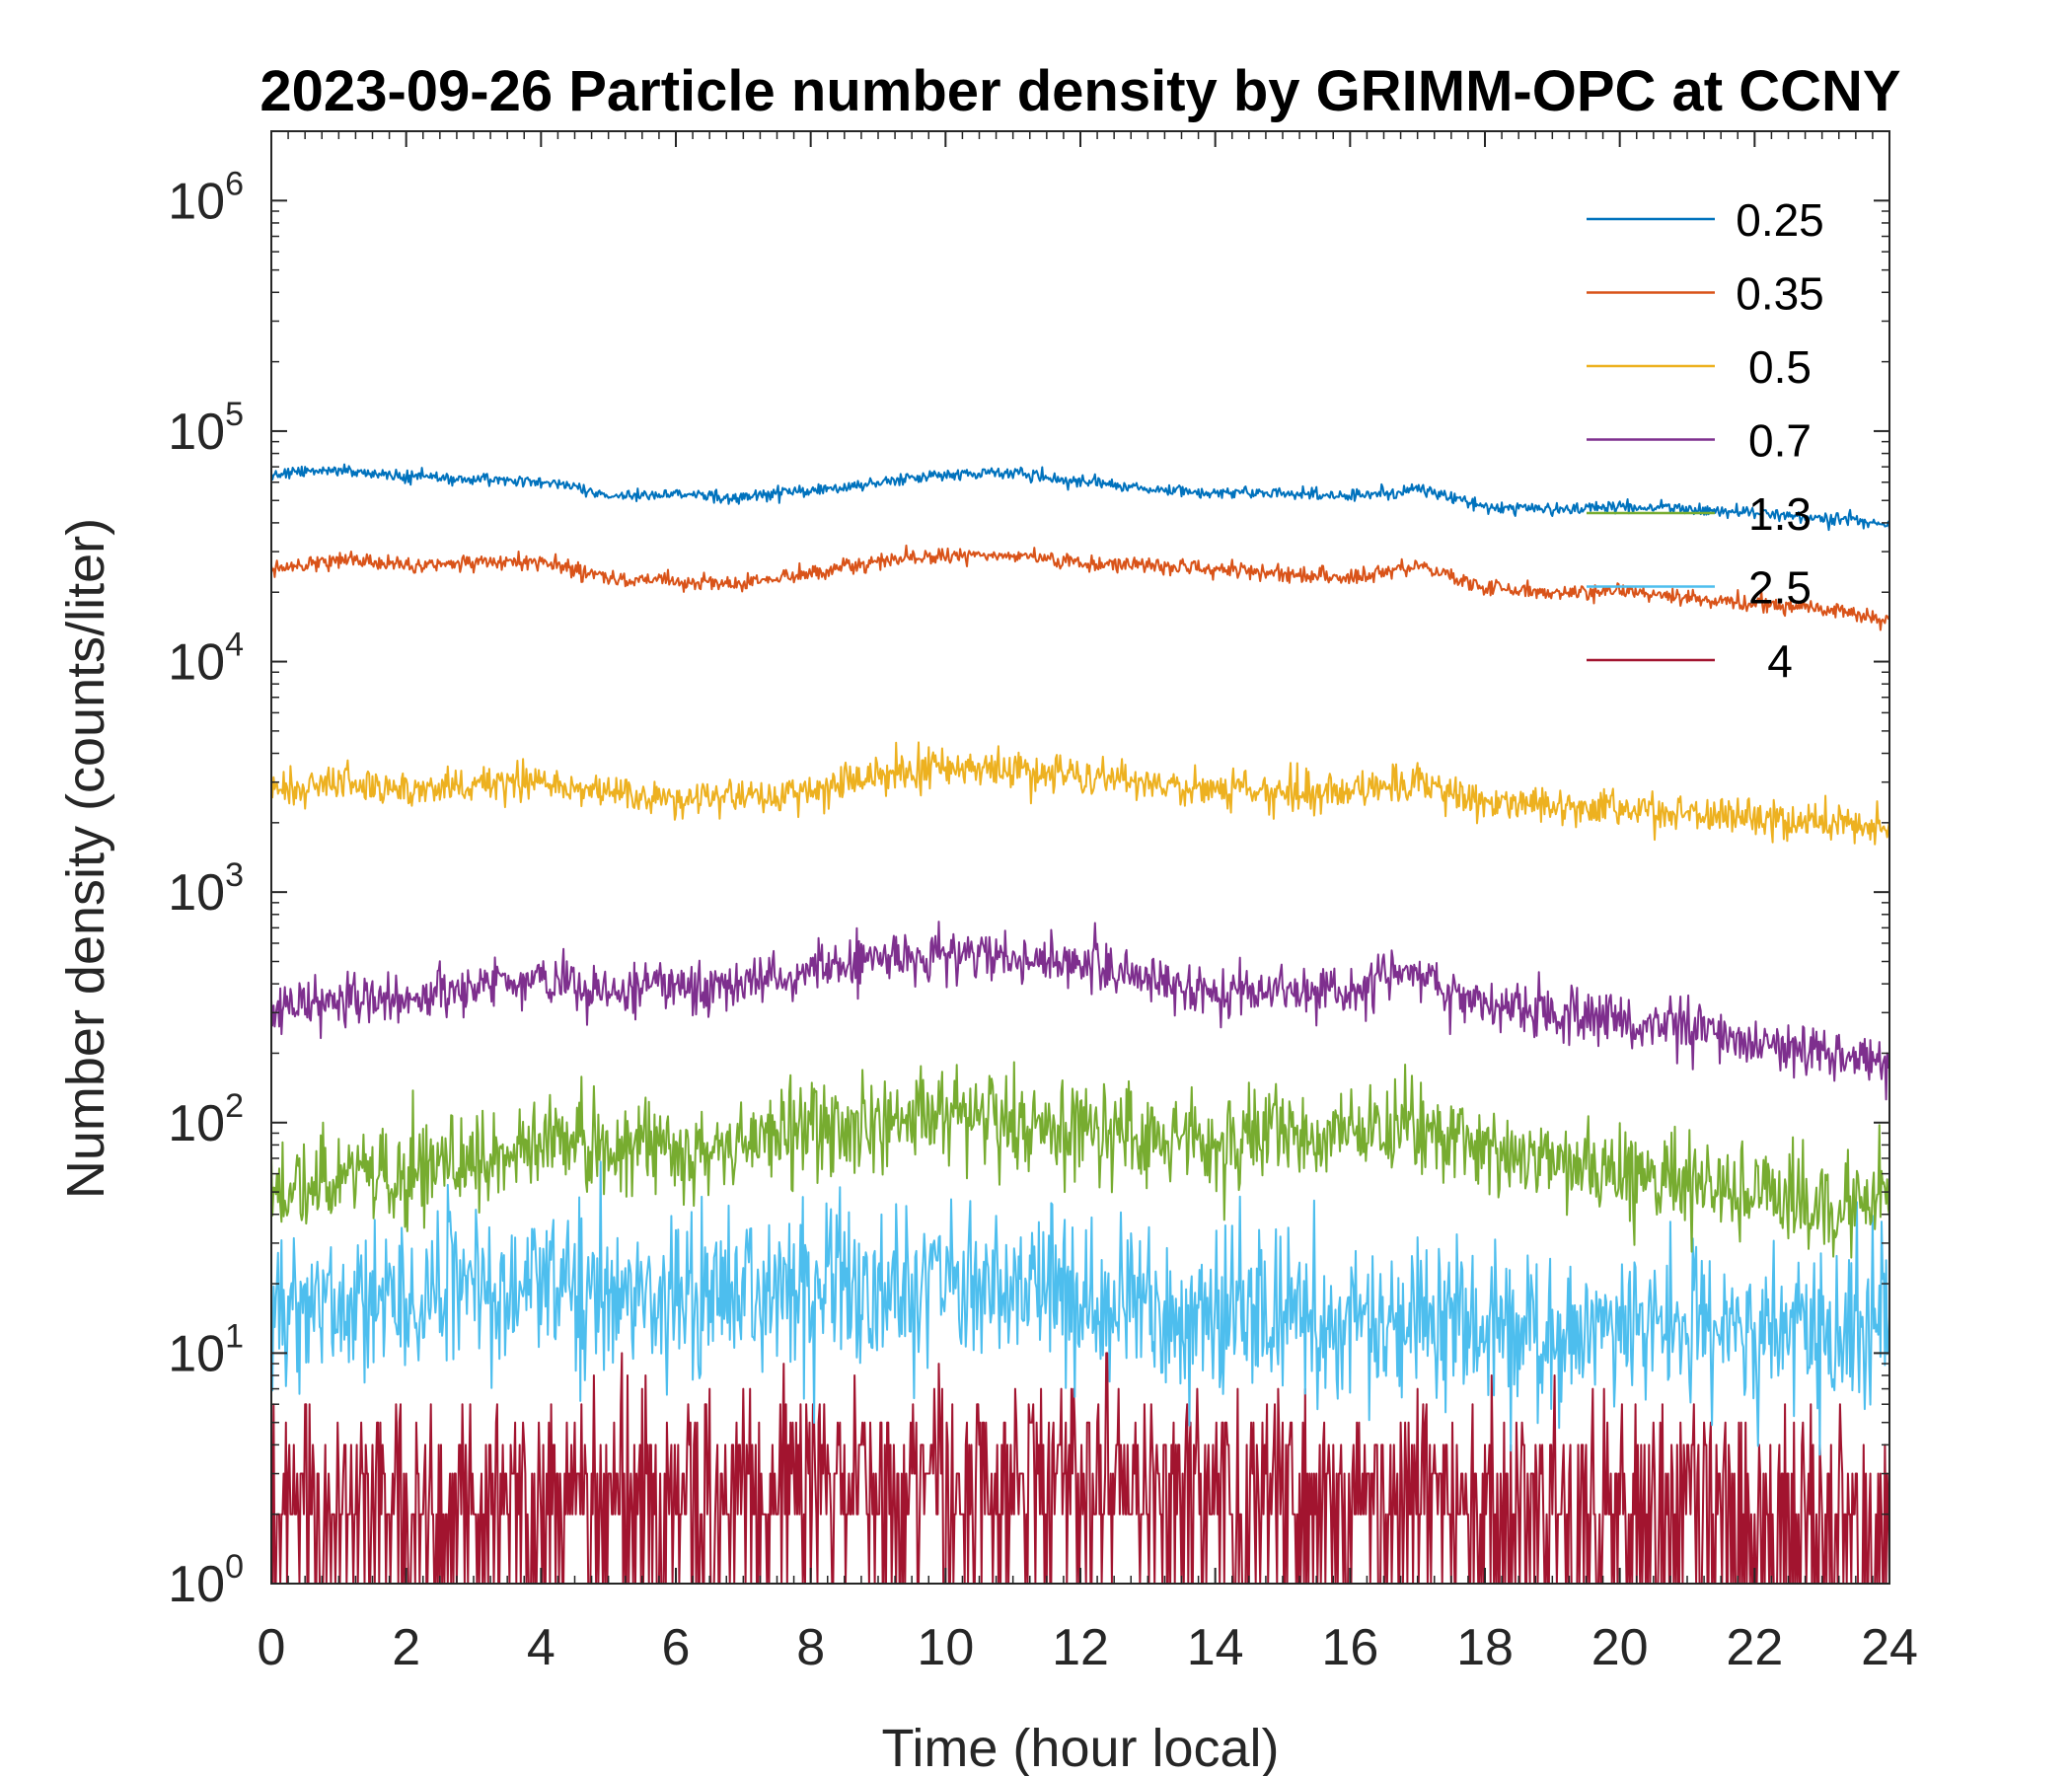 This screenshot has height=1776, width=2072. I want to click on legend-label: 0.5, so click(1780, 367).